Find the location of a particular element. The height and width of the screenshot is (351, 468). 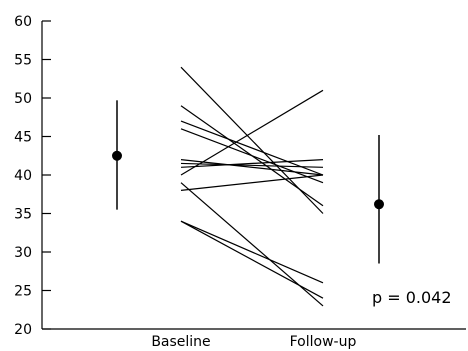

x-category-label: Baseline is located at coordinates (180, 342).